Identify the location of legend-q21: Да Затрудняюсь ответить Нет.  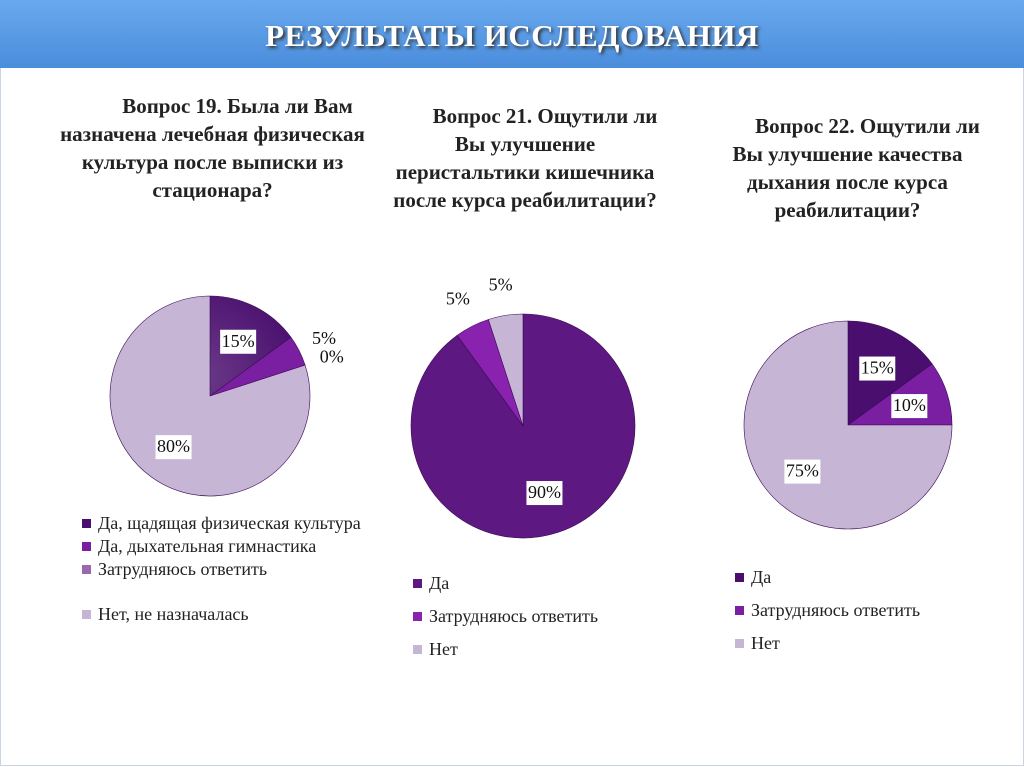
(543, 616).